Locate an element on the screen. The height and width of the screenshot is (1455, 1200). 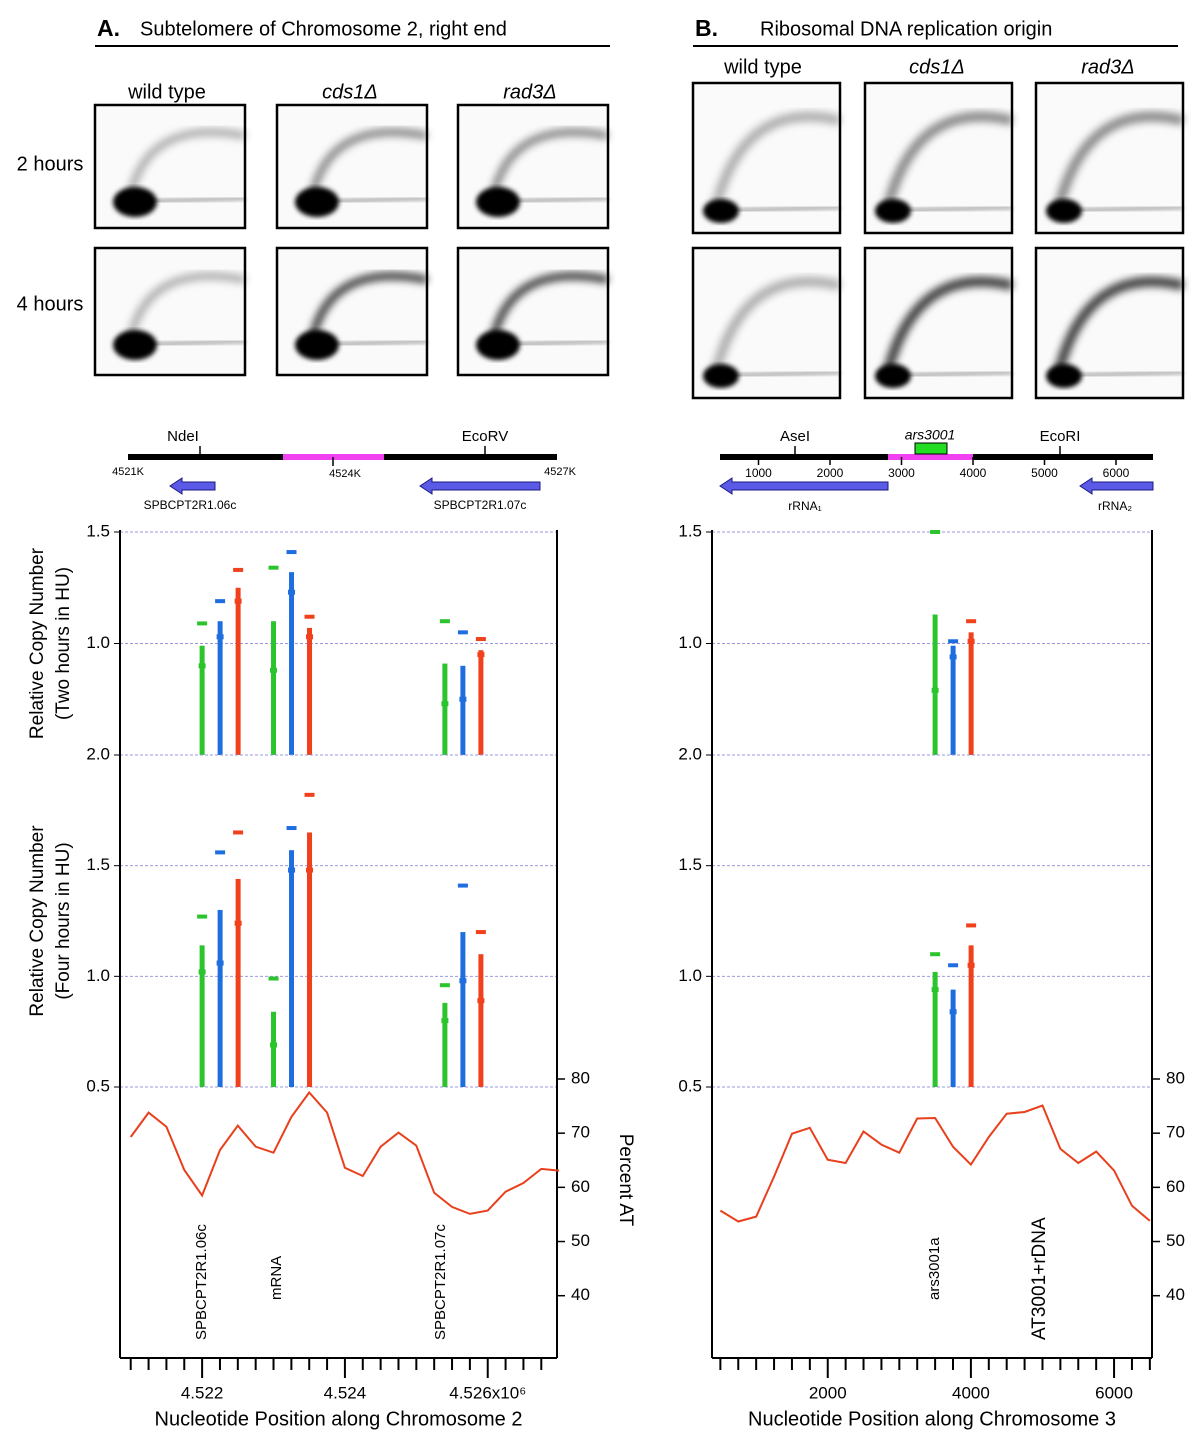
x-tick-label: 4.524 is located at coordinates (345, 1392).